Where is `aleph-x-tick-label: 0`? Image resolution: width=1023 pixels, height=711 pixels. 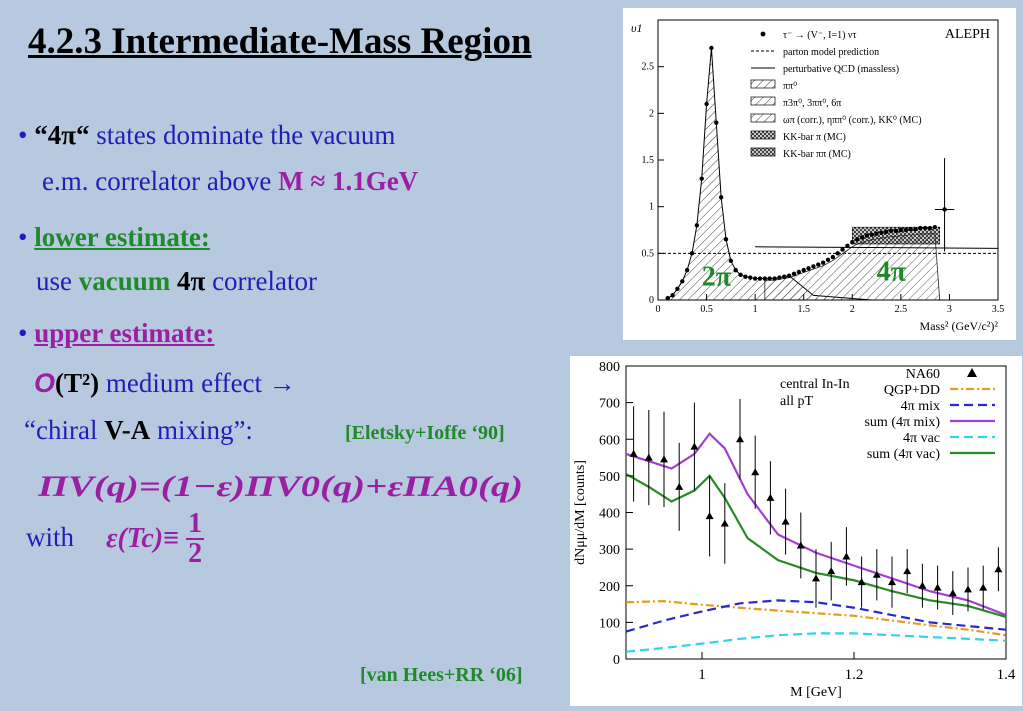
aleph-x-tick-label: 0 is located at coordinates (658, 309).